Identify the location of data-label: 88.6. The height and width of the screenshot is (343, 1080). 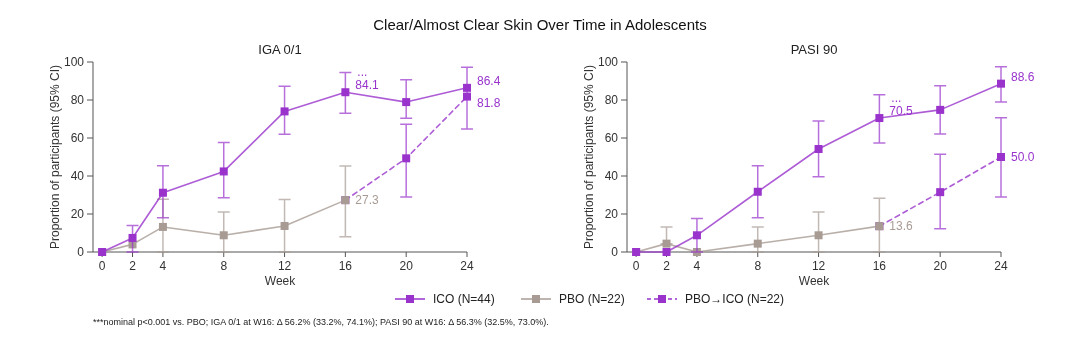
(1023, 76).